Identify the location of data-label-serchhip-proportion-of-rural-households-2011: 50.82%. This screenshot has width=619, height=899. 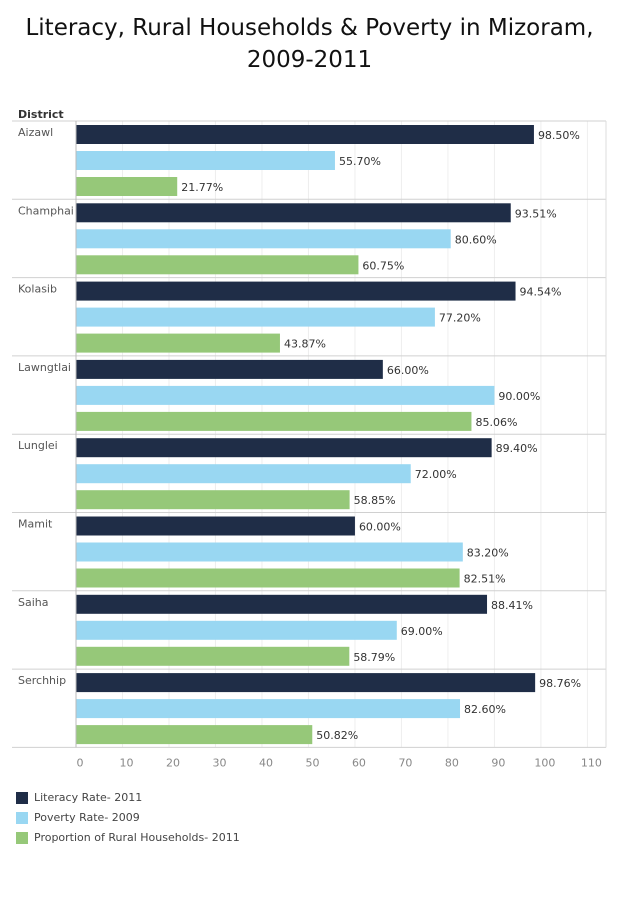
(337, 735).